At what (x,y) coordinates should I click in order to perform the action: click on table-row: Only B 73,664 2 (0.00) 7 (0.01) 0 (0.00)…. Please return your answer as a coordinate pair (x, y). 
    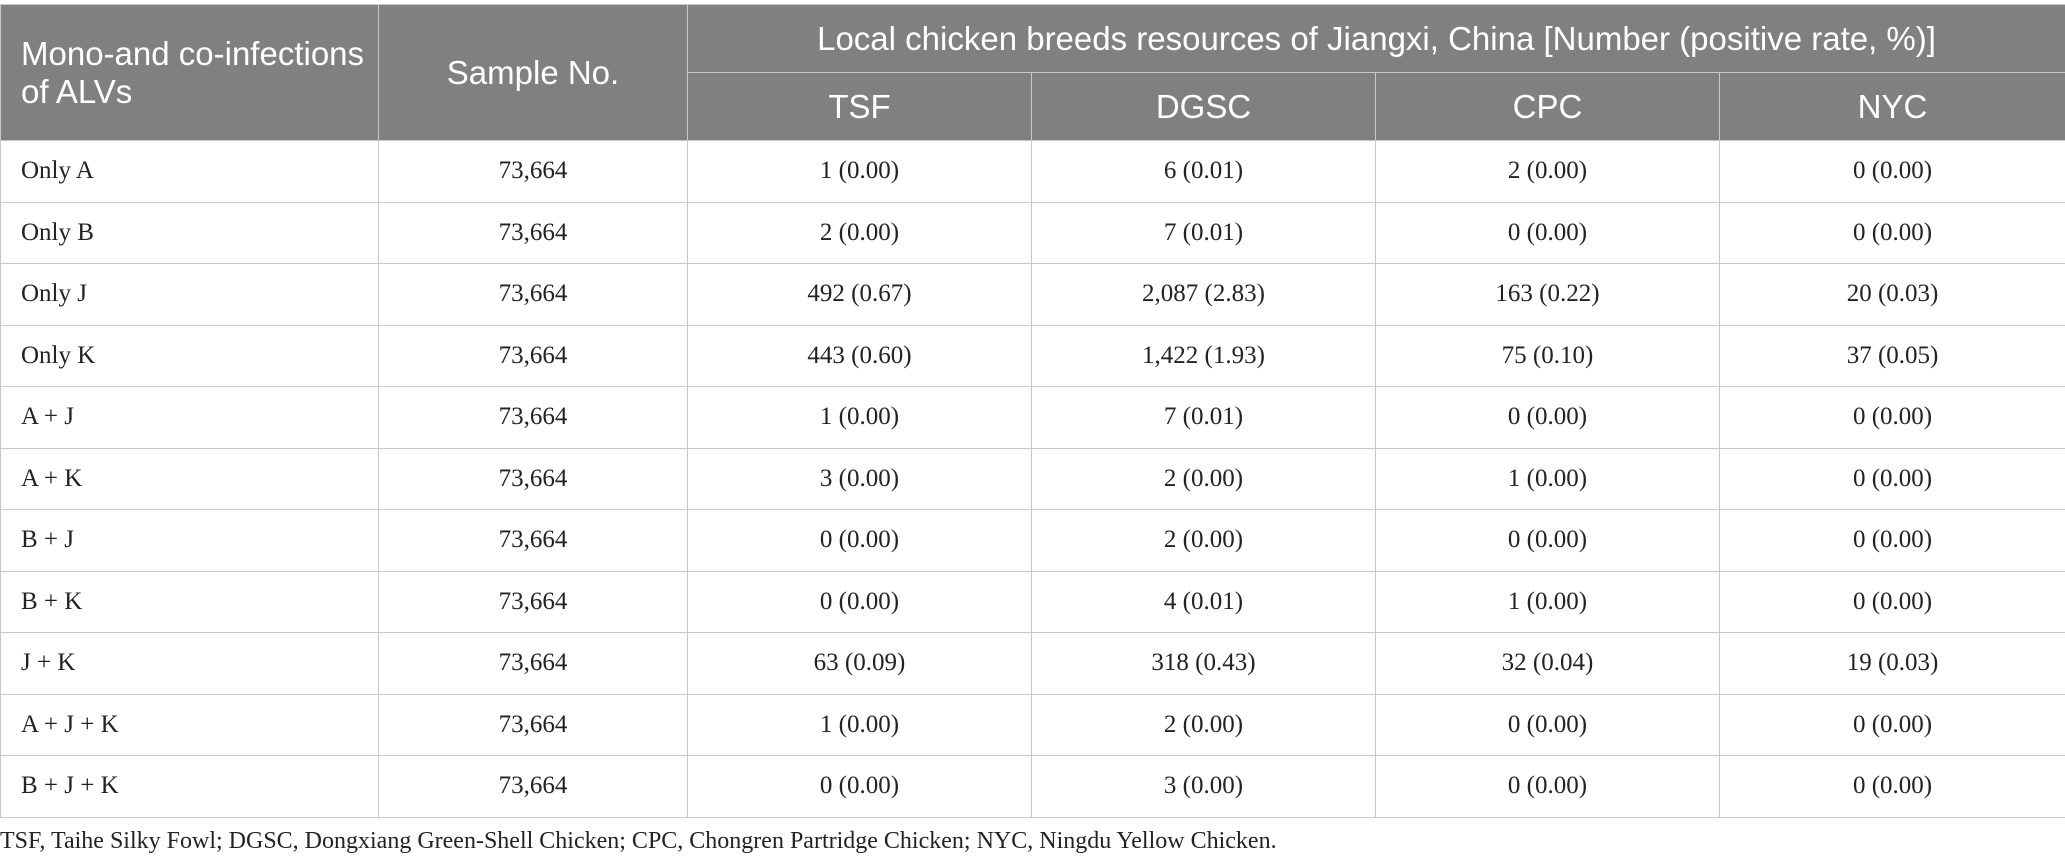
    Looking at the image, I should click on (1032, 232).